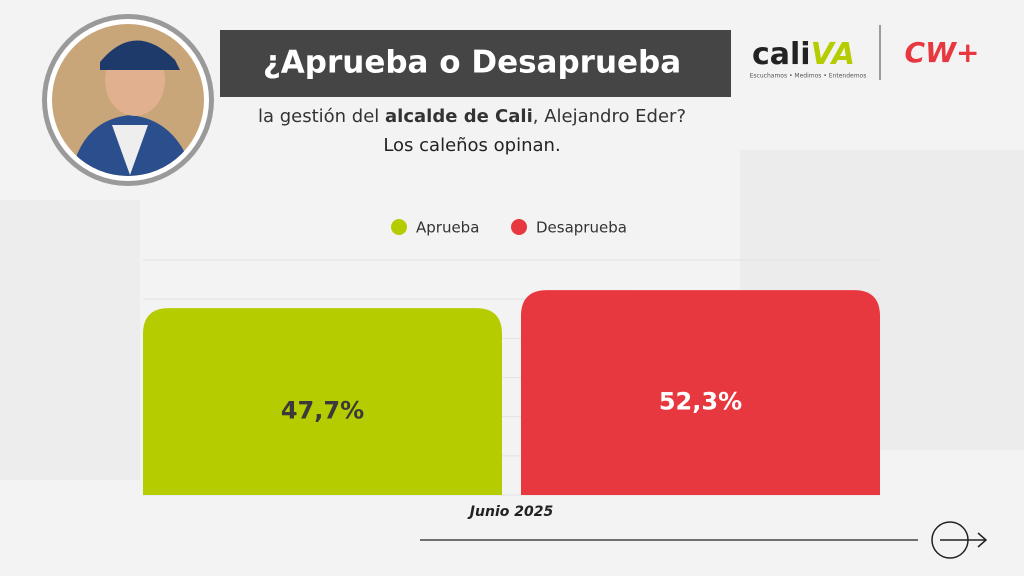 The height and width of the screenshot is (576, 1024). Describe the element at coordinates (471, 145) in the screenshot. I see `subtitle-line: Los caleños opinan.` at that location.